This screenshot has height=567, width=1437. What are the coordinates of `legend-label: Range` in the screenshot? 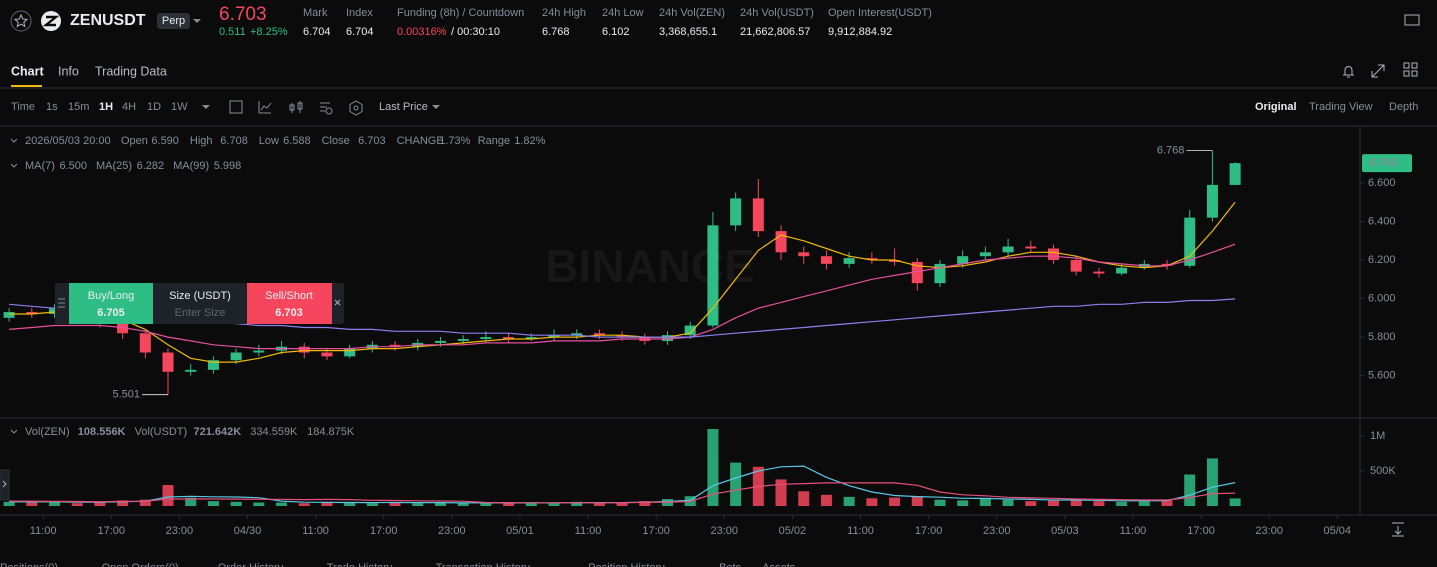 It's located at (494, 141).